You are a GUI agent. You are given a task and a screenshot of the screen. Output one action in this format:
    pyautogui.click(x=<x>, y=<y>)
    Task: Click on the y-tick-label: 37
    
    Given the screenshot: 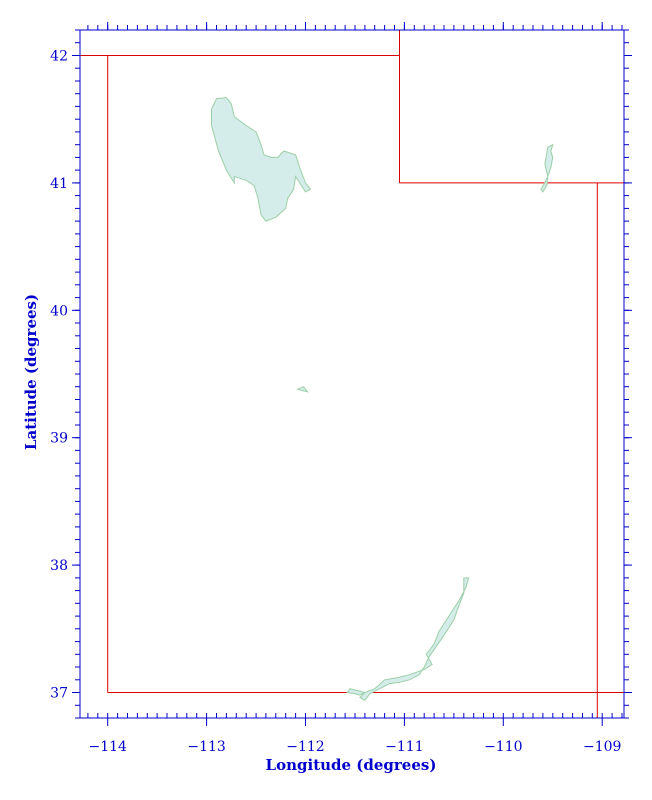 What is the action you would take?
    pyautogui.click(x=59, y=694)
    